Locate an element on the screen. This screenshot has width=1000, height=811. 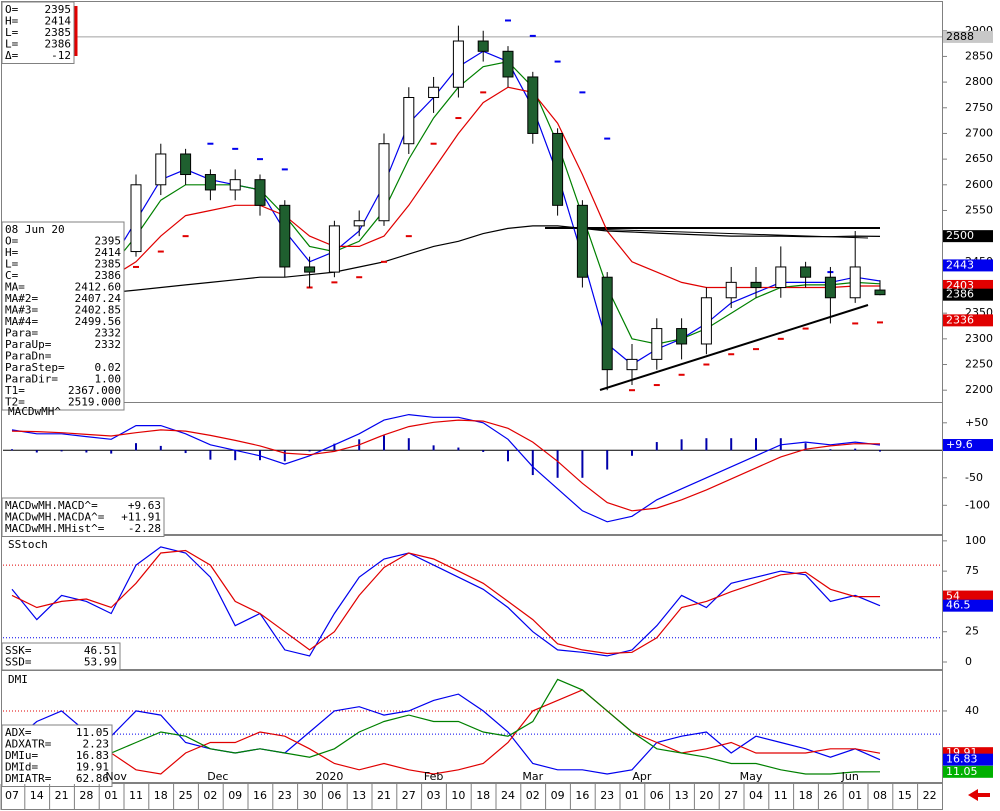
readout-value: 2.23 is located at coordinates (96, 744).